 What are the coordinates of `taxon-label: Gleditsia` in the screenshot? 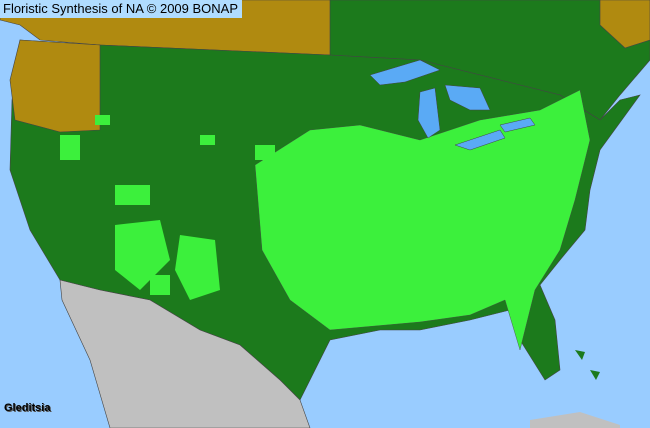 It's located at (27, 408).